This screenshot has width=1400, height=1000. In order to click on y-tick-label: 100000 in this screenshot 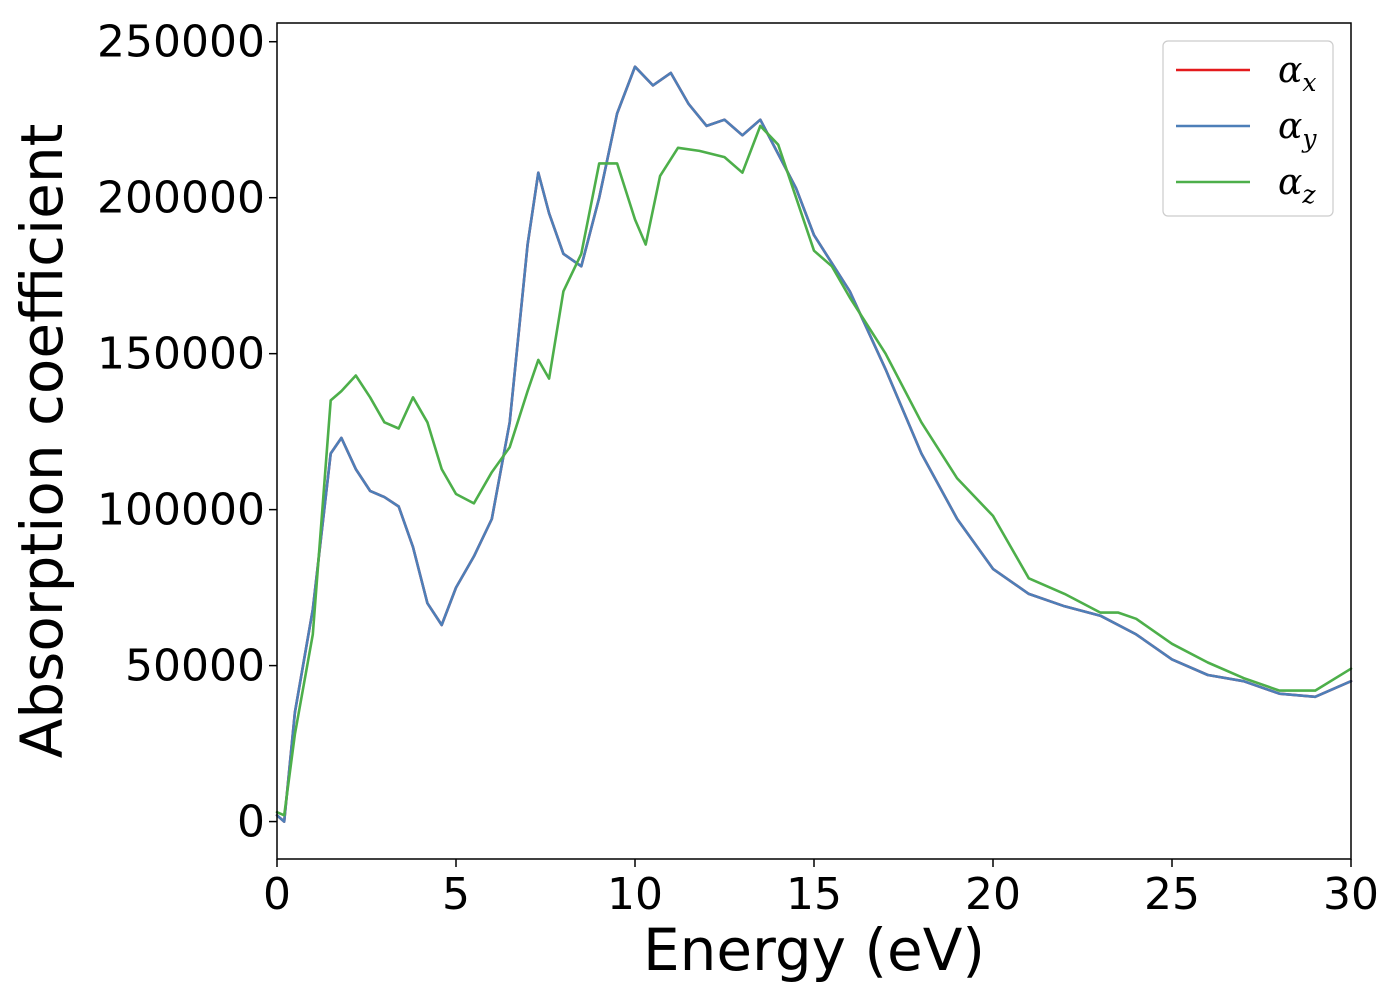, I will do `click(181, 510)`.